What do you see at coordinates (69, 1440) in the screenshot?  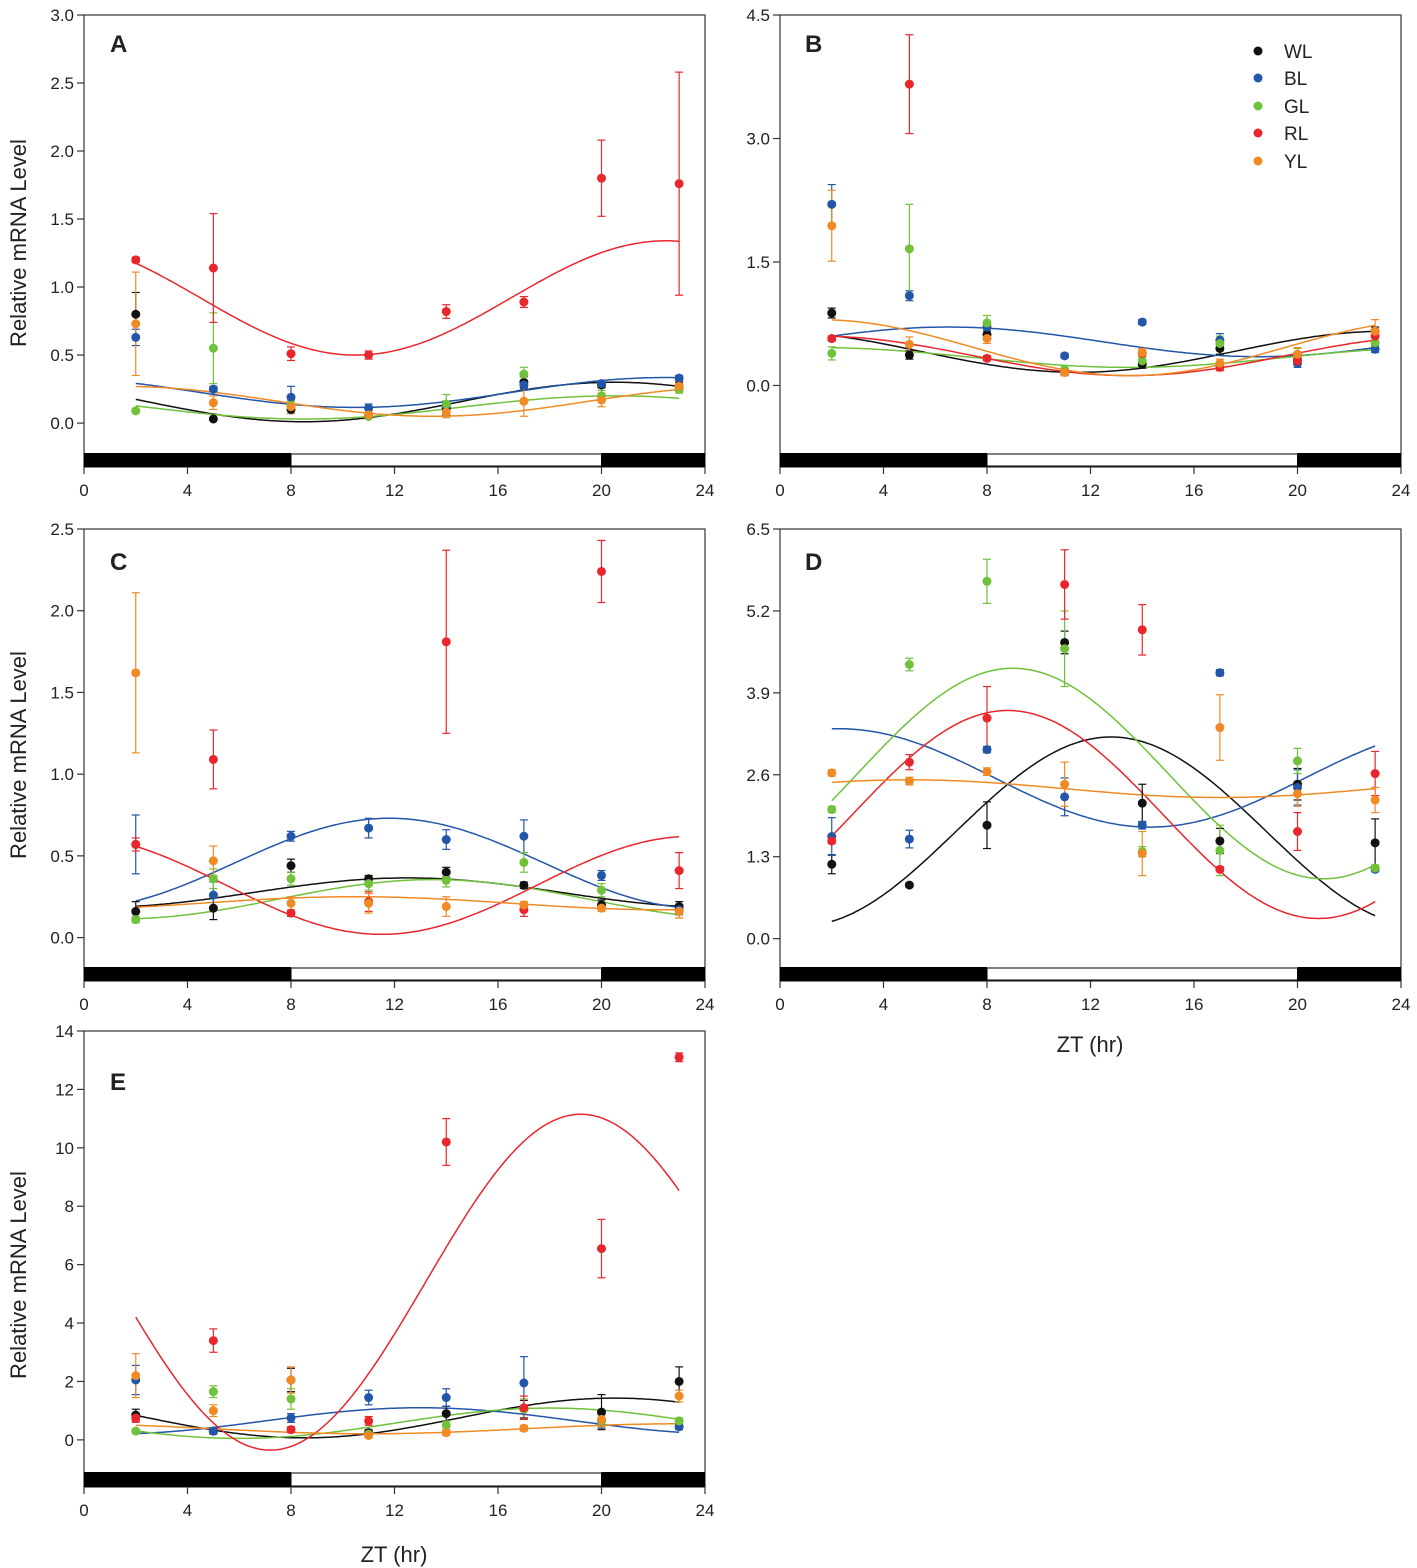 I see `y-tick-label-e-0: 0` at bounding box center [69, 1440].